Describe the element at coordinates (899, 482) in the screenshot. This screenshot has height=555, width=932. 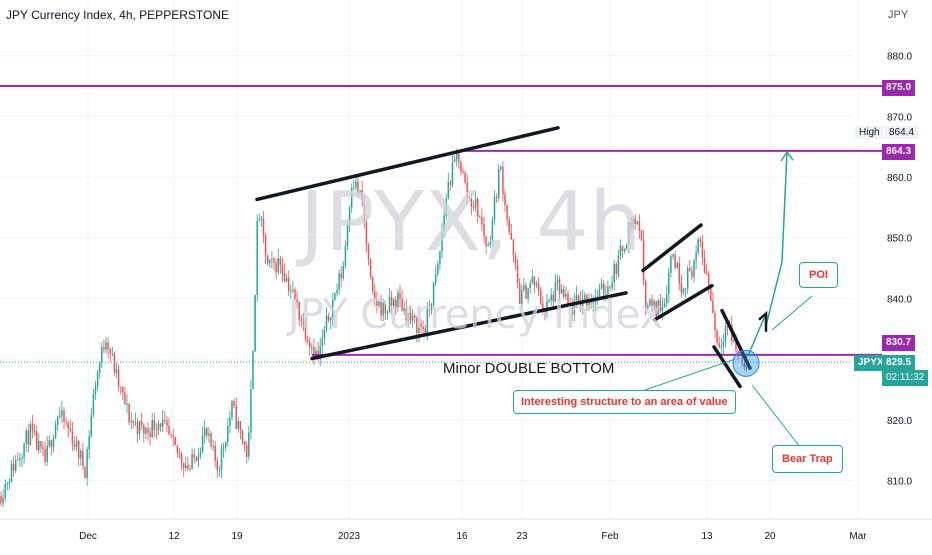
I see `y-tick-label: 810.0` at that location.